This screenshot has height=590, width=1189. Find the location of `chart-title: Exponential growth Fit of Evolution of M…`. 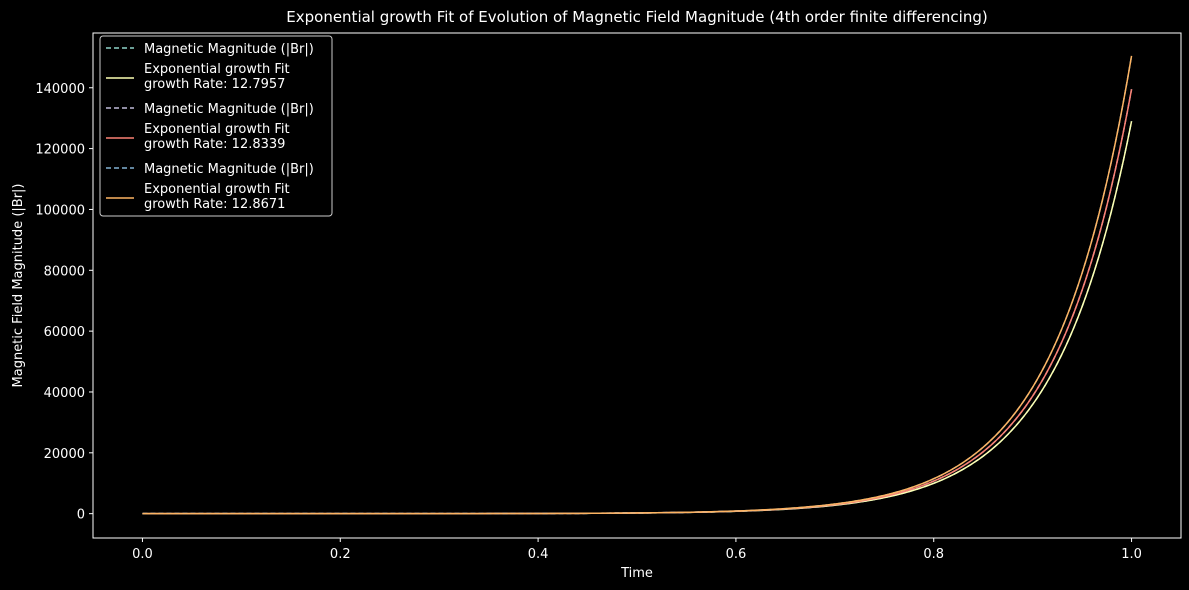

chart-title: Exponential growth Fit of Evolution of M… is located at coordinates (636, 17).